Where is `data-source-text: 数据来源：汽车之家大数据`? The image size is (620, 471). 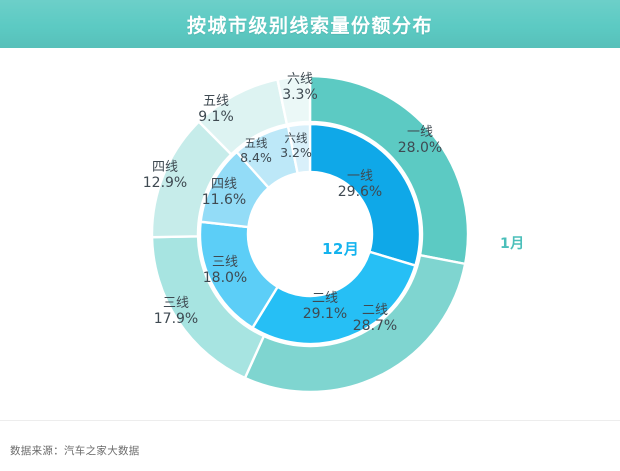
data-source-text: 数据来源：汽车之家大数据 is located at coordinates (75, 451).